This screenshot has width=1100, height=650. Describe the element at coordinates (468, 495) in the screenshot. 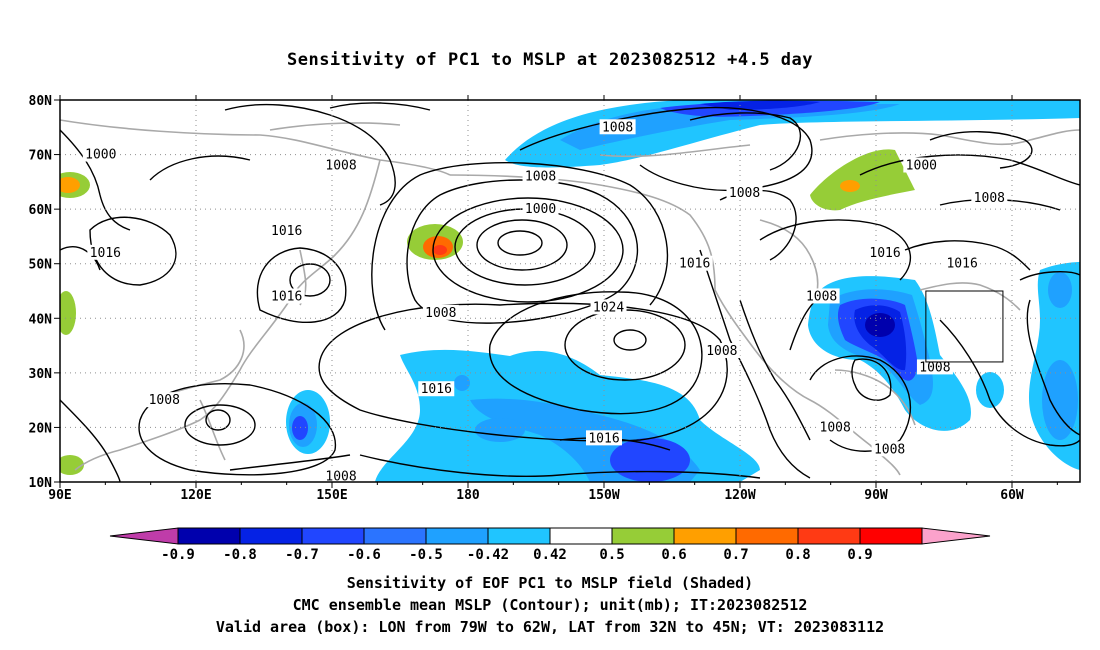

I see `lon-label: 180` at that location.